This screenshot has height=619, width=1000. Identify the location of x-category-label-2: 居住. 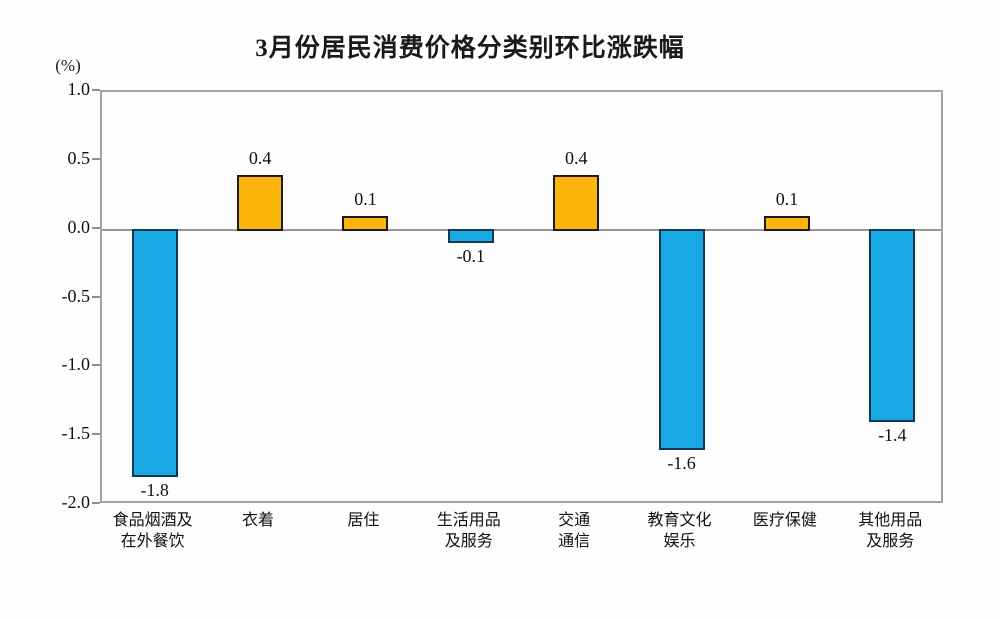
(363, 520).